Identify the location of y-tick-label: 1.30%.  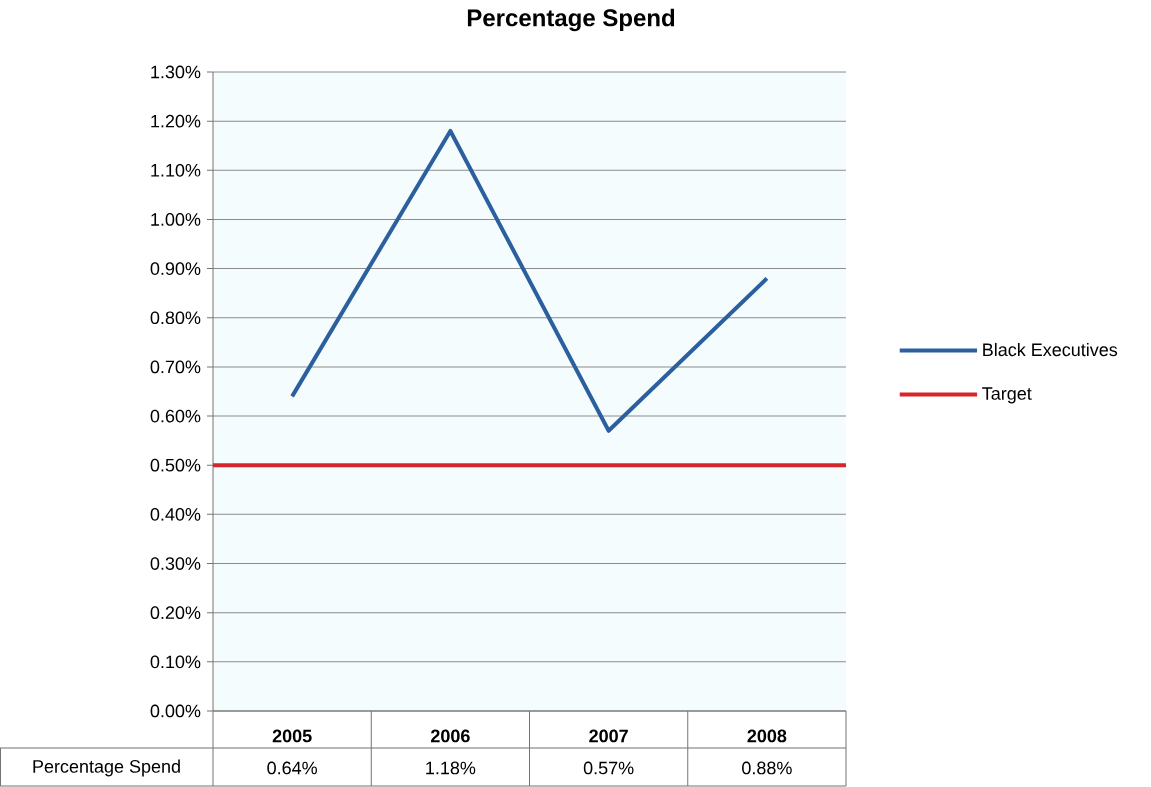
(176, 72).